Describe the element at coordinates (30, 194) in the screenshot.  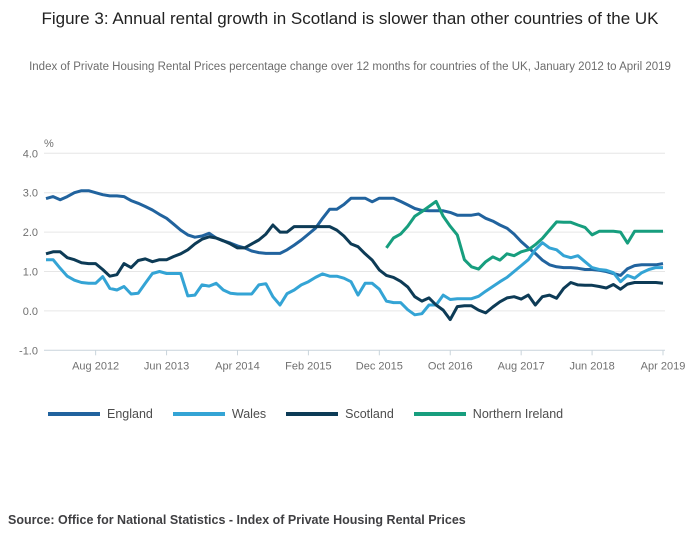
I see `y-tick-label: 3.0` at that location.